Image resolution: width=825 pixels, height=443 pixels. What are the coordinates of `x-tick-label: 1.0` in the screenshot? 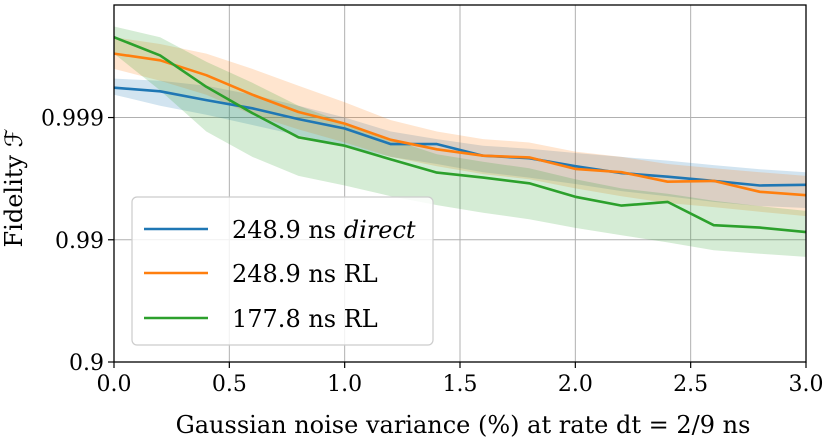 It's located at (344, 384).